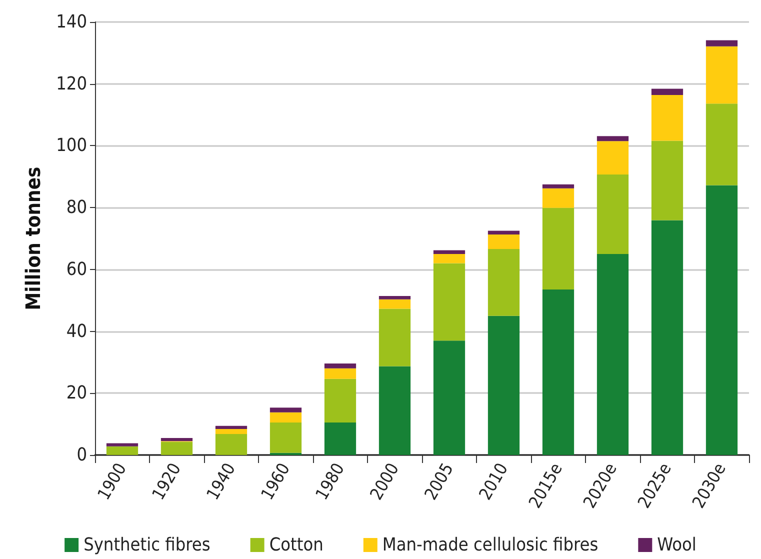 This screenshot has height=559, width=761. I want to click on y-tick-label: 40, so click(76, 331).